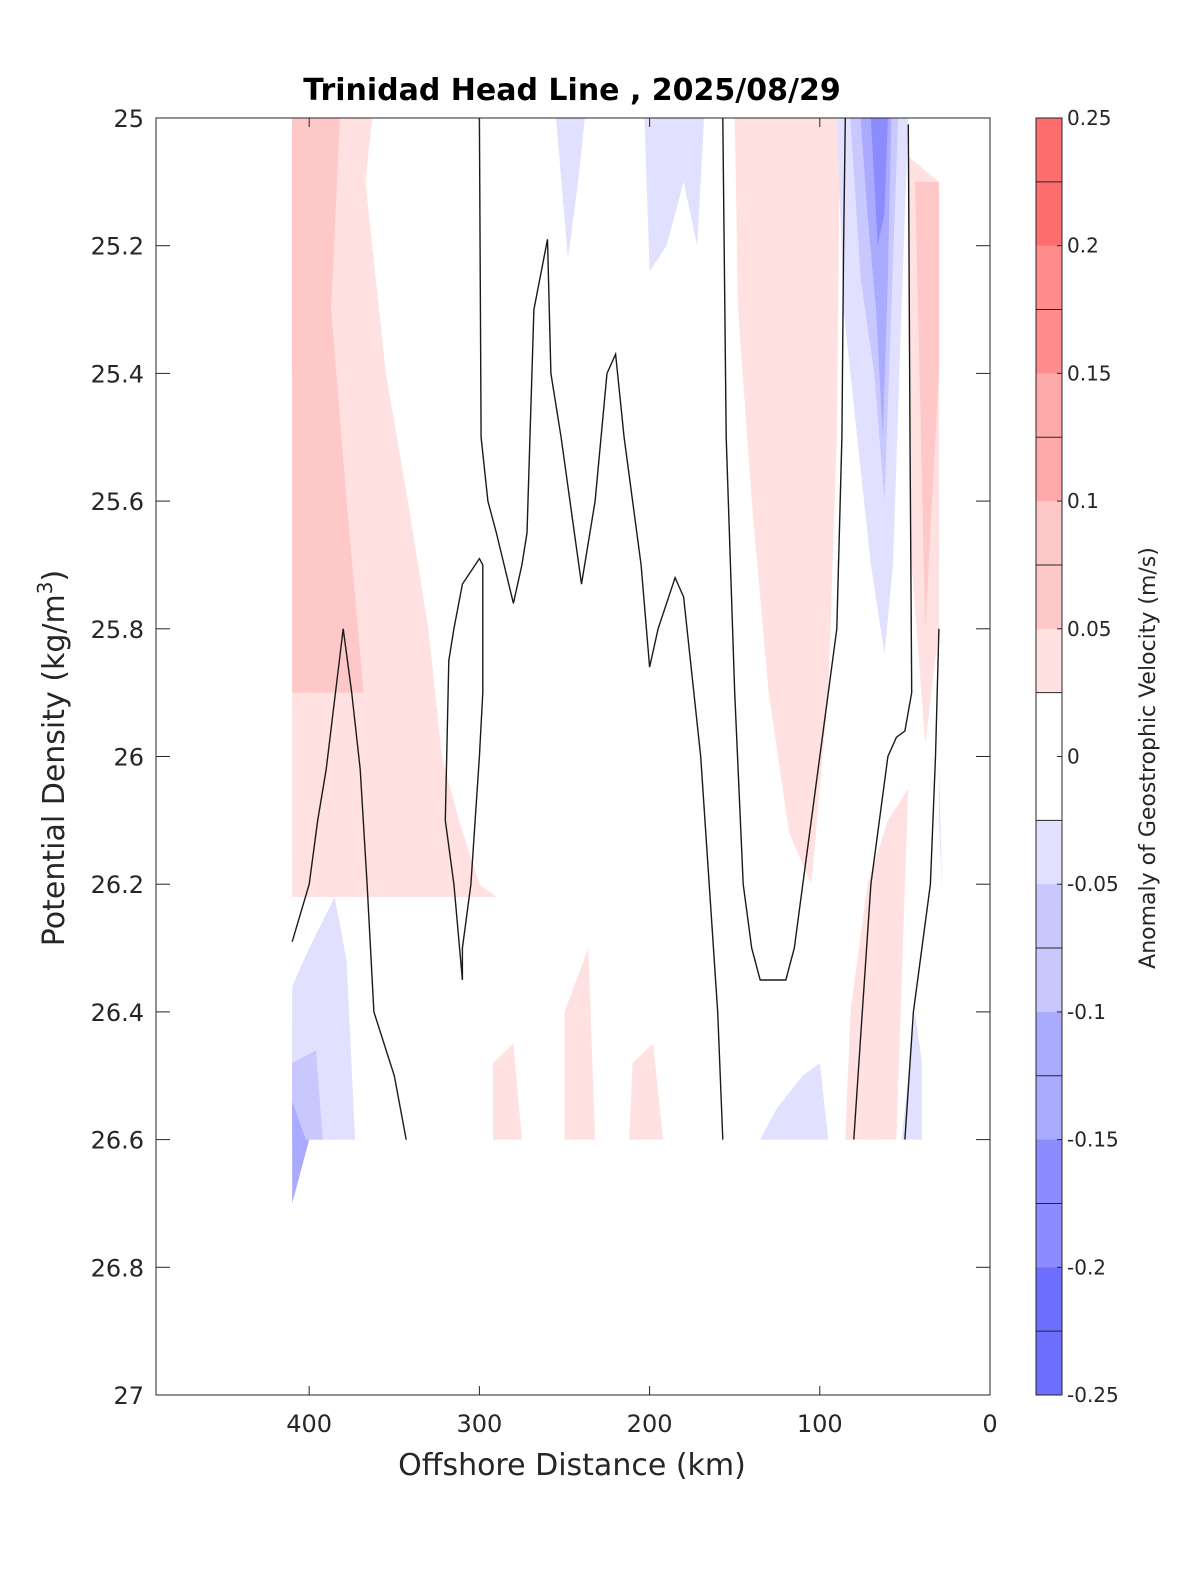 Image resolution: width=1200 pixels, height=1575 pixels. I want to click on y-tick-label: 25.4, so click(117, 374).